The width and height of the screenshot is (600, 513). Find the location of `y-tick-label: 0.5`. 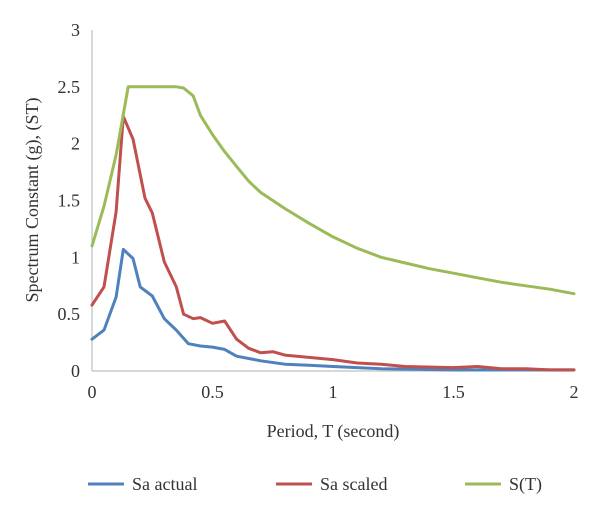

y-tick-label: 0.5 is located at coordinates (69, 314).